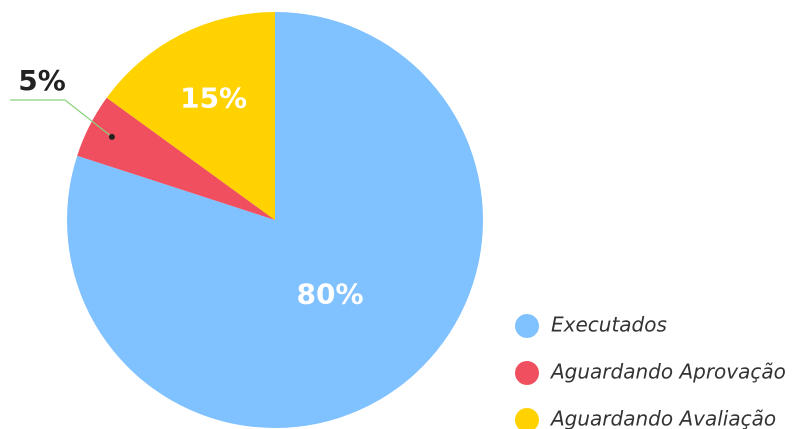  What do you see at coordinates (42, 80) in the screenshot?
I see `slice-label: 5%` at bounding box center [42, 80].